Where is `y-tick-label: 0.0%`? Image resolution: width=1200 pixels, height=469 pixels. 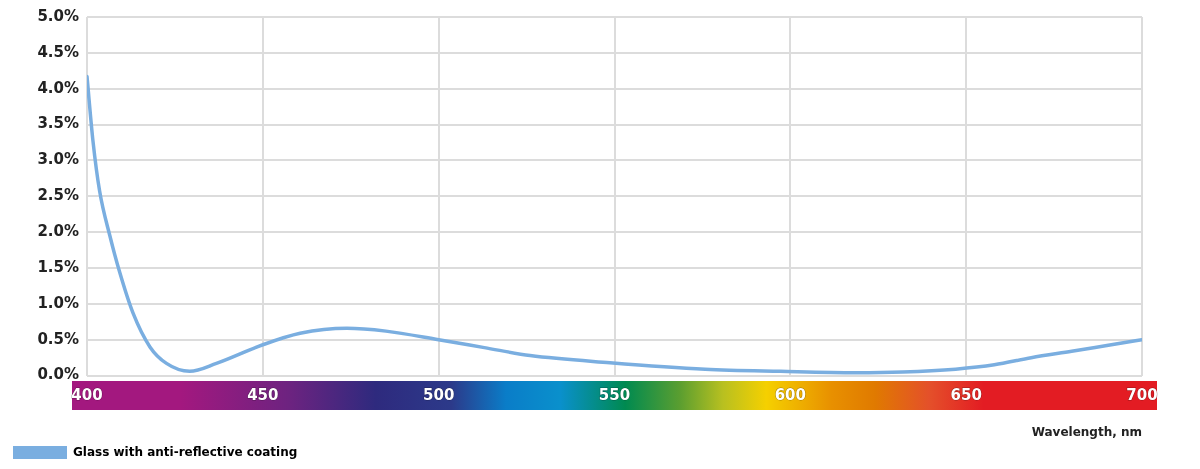
y-tick-label: 0.0% is located at coordinates (58, 374).